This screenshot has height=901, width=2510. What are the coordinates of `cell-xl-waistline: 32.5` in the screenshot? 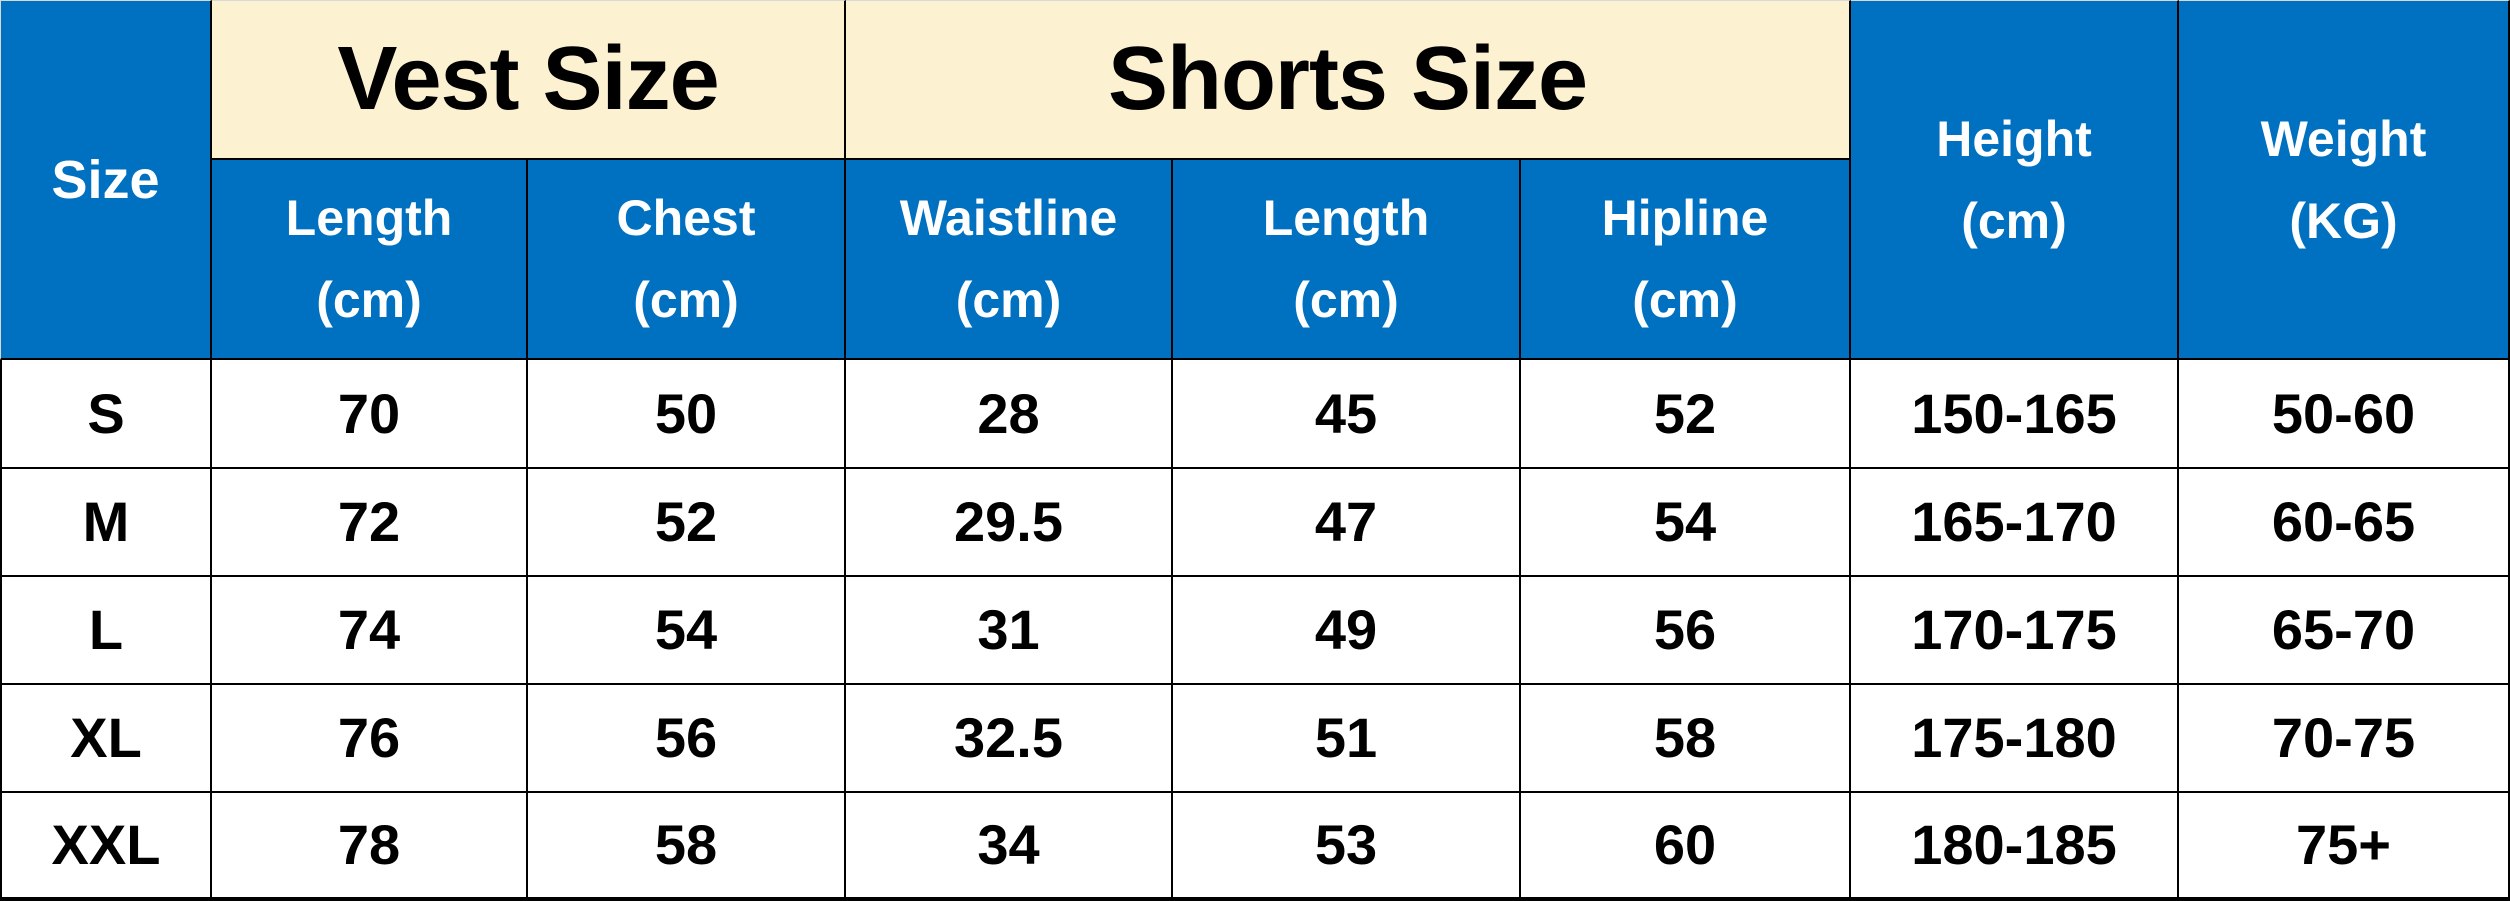 It's located at (1010, 738).